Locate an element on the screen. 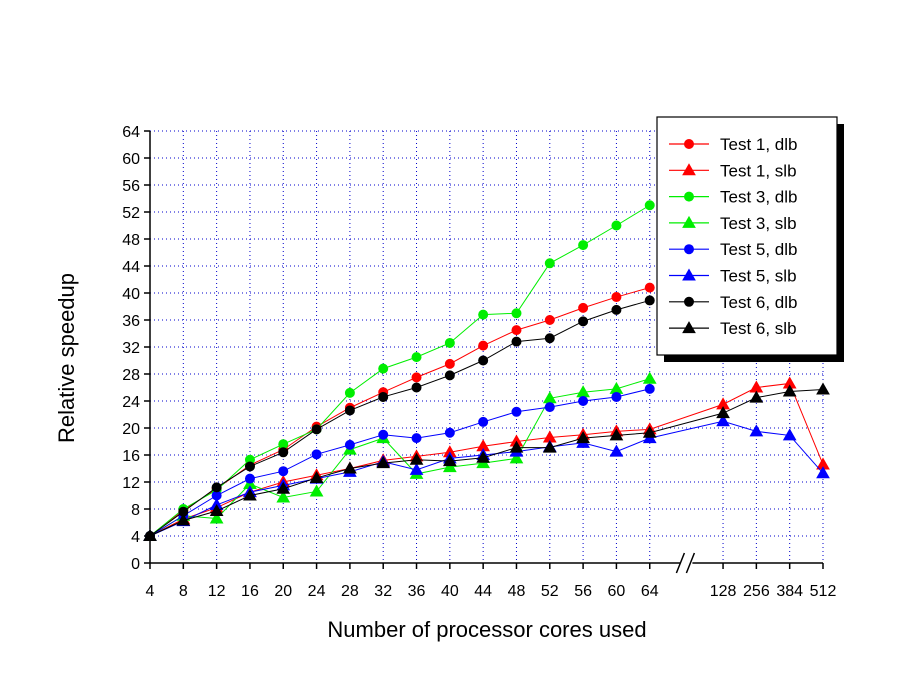 The height and width of the screenshot is (675, 900). x-tick-label: 24 is located at coordinates (317, 591).